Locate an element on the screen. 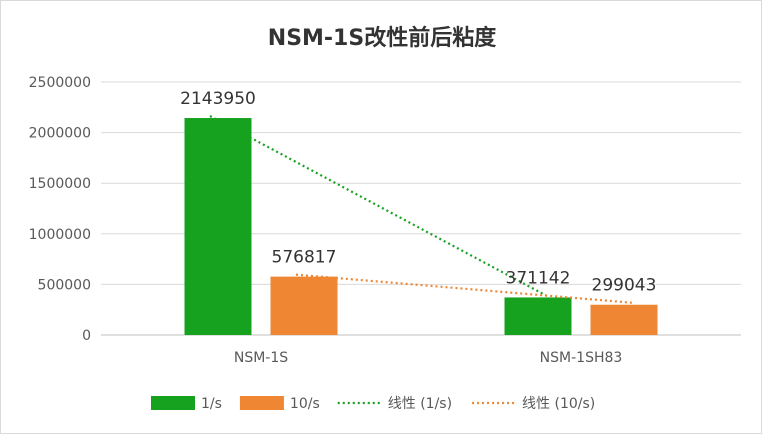 The width and height of the screenshot is (762, 435). x-category-label: NSM-1S is located at coordinates (261, 358).